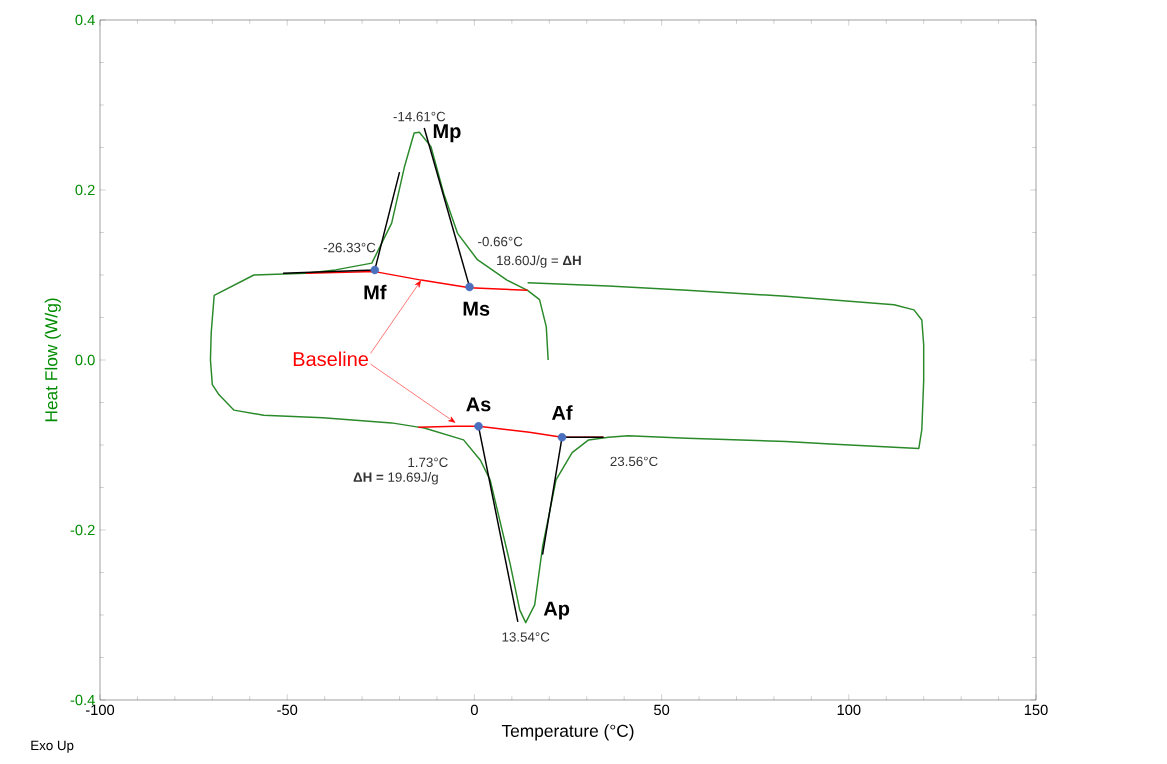 This screenshot has width=1167, height=764. I want to click on annotation: ΔH = 19.69J/g, so click(395, 478).